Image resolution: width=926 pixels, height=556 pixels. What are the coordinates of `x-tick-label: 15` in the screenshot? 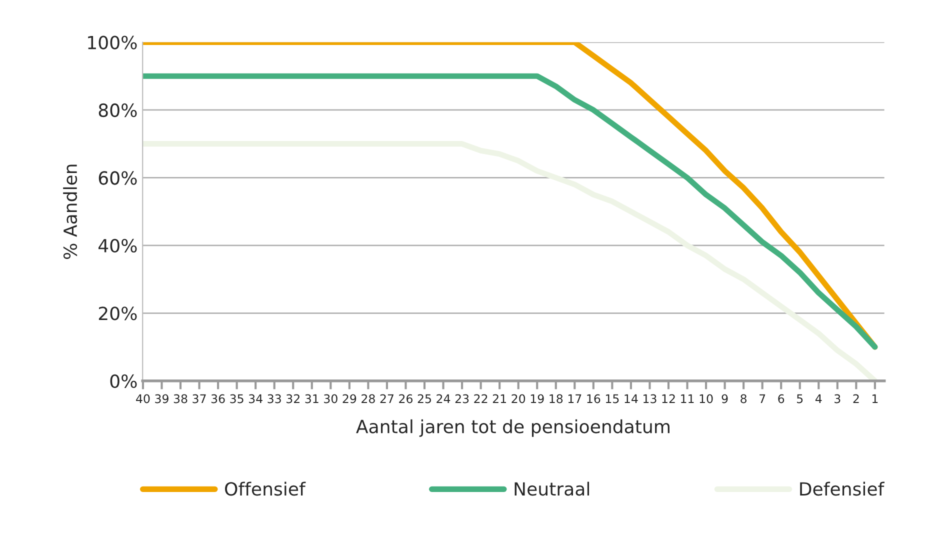 It's located at (612, 399).